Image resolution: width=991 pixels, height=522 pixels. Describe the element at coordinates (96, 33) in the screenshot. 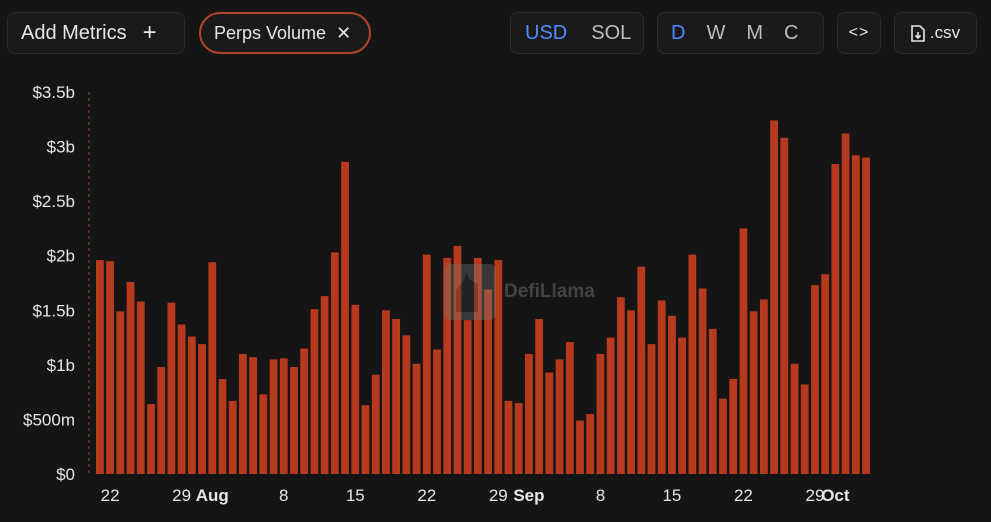

I see `add-metrics-button: Add Metrics +` at that location.